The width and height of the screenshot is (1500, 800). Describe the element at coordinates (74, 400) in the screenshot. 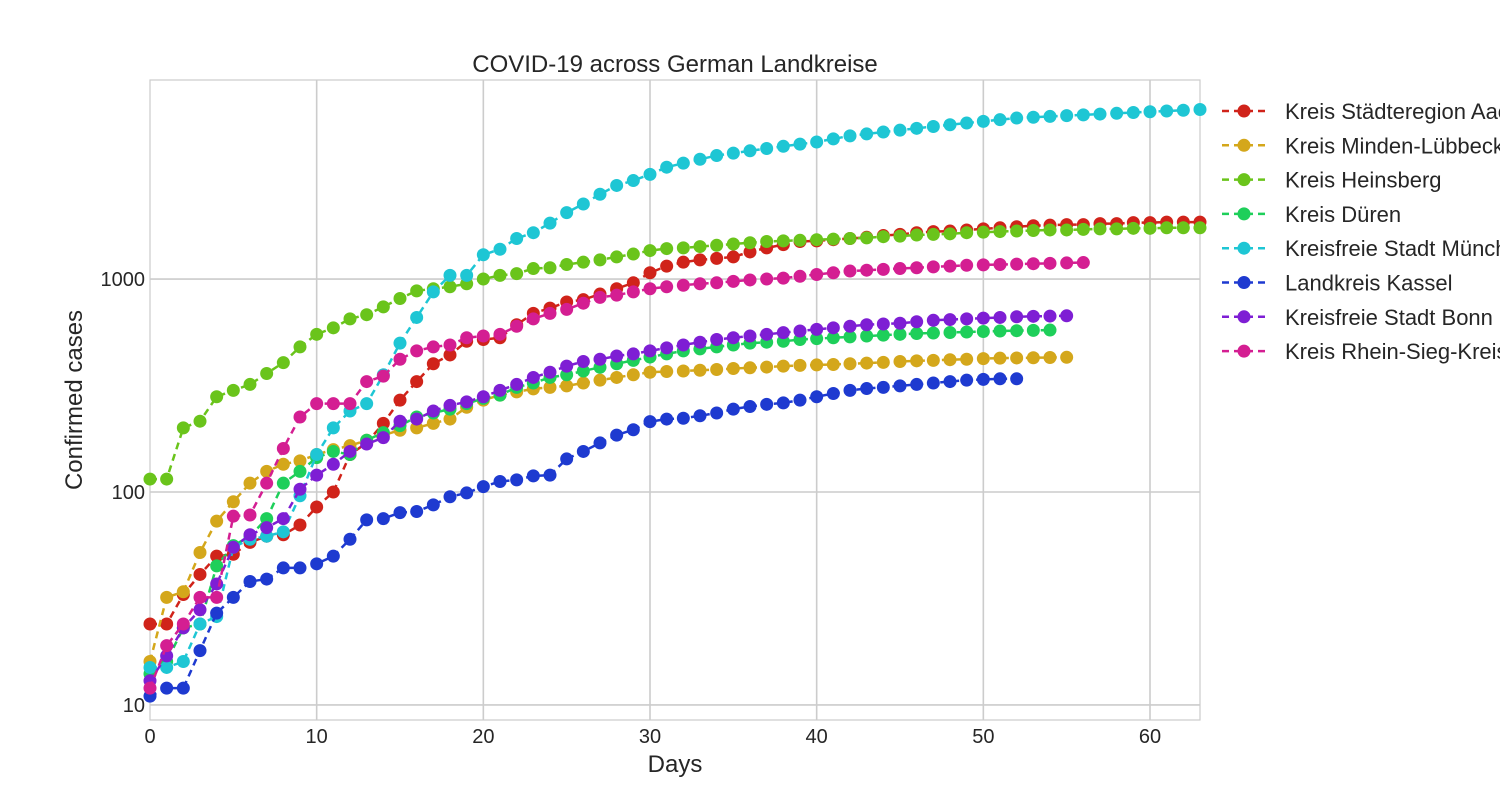

I see `y-axis-label: Confirmed cases` at that location.